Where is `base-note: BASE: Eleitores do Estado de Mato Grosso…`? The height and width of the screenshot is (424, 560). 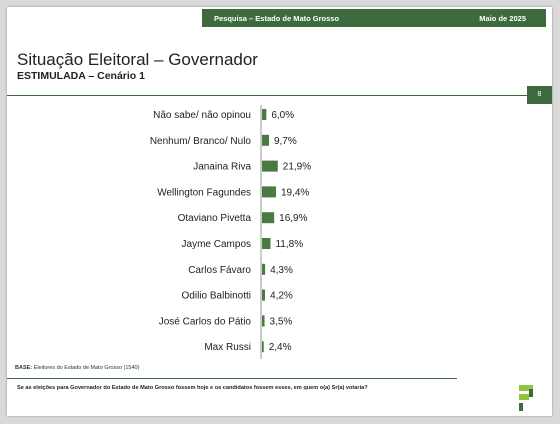 base-note: BASE: Eleitores do Estado de Mato Grosso… is located at coordinates (77, 368).